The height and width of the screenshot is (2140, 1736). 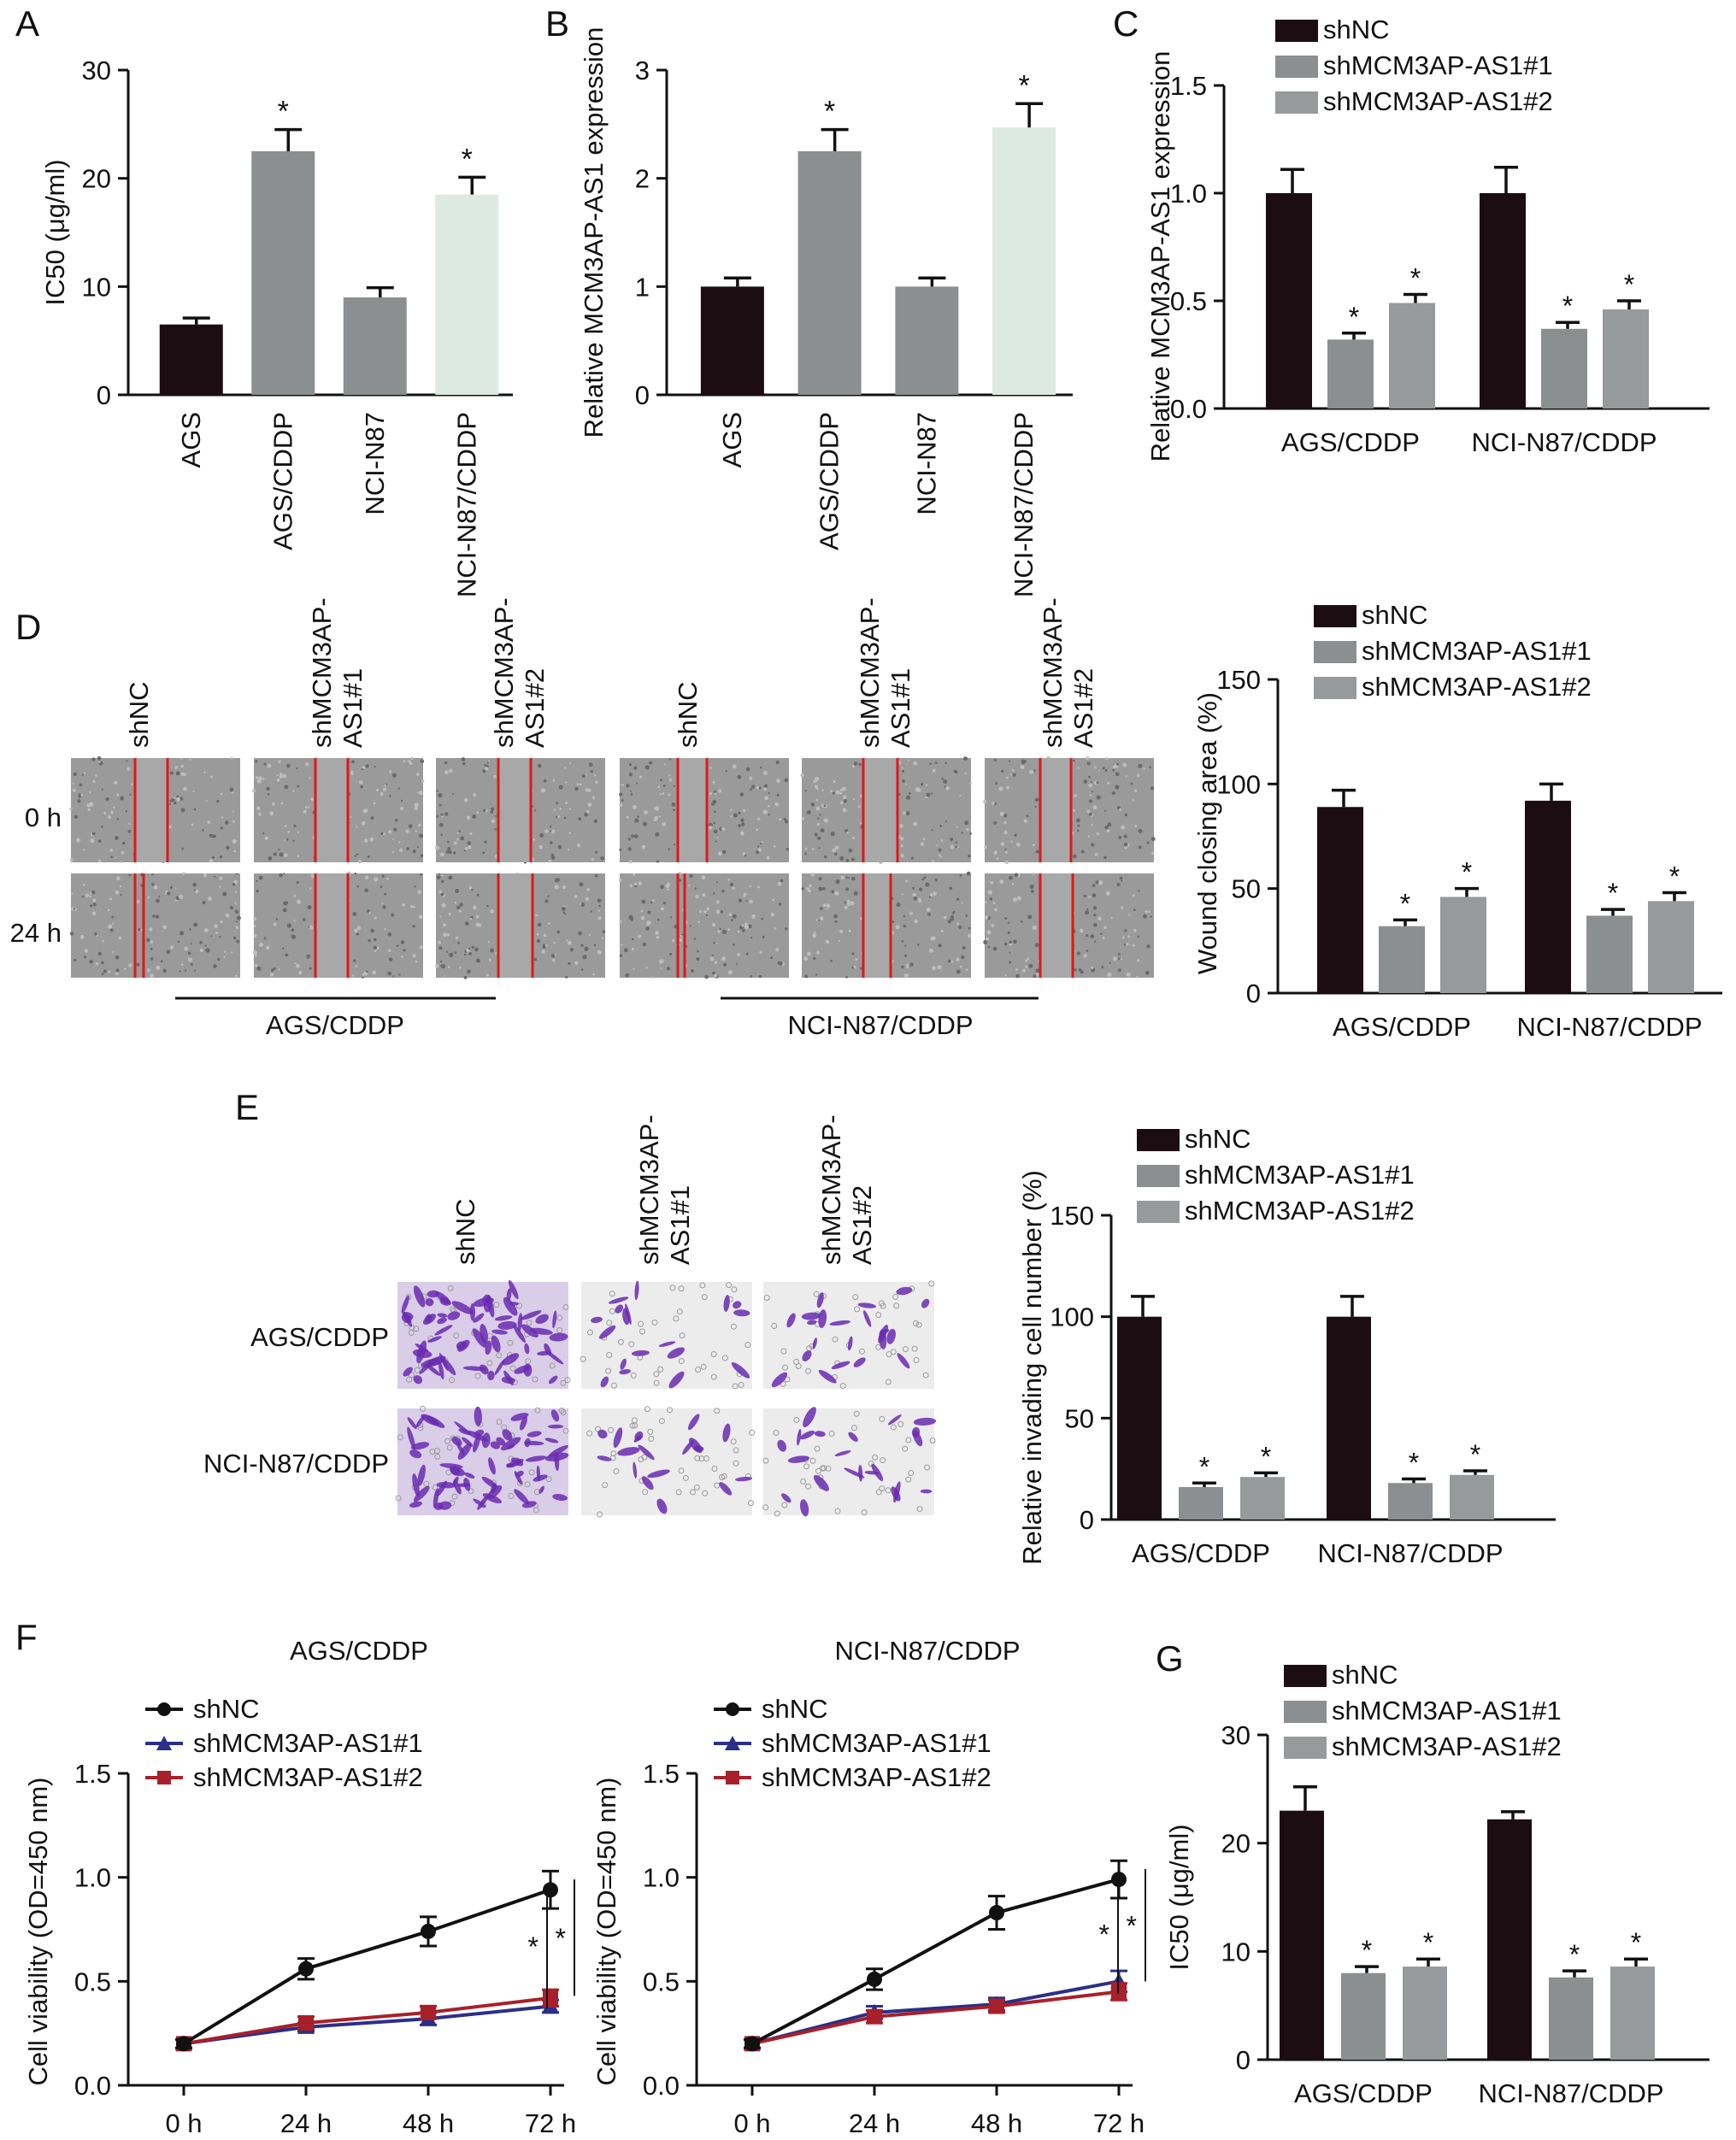 I want to click on y-axis-label: Cell viability (OD=450 nm), so click(x=38, y=1932).